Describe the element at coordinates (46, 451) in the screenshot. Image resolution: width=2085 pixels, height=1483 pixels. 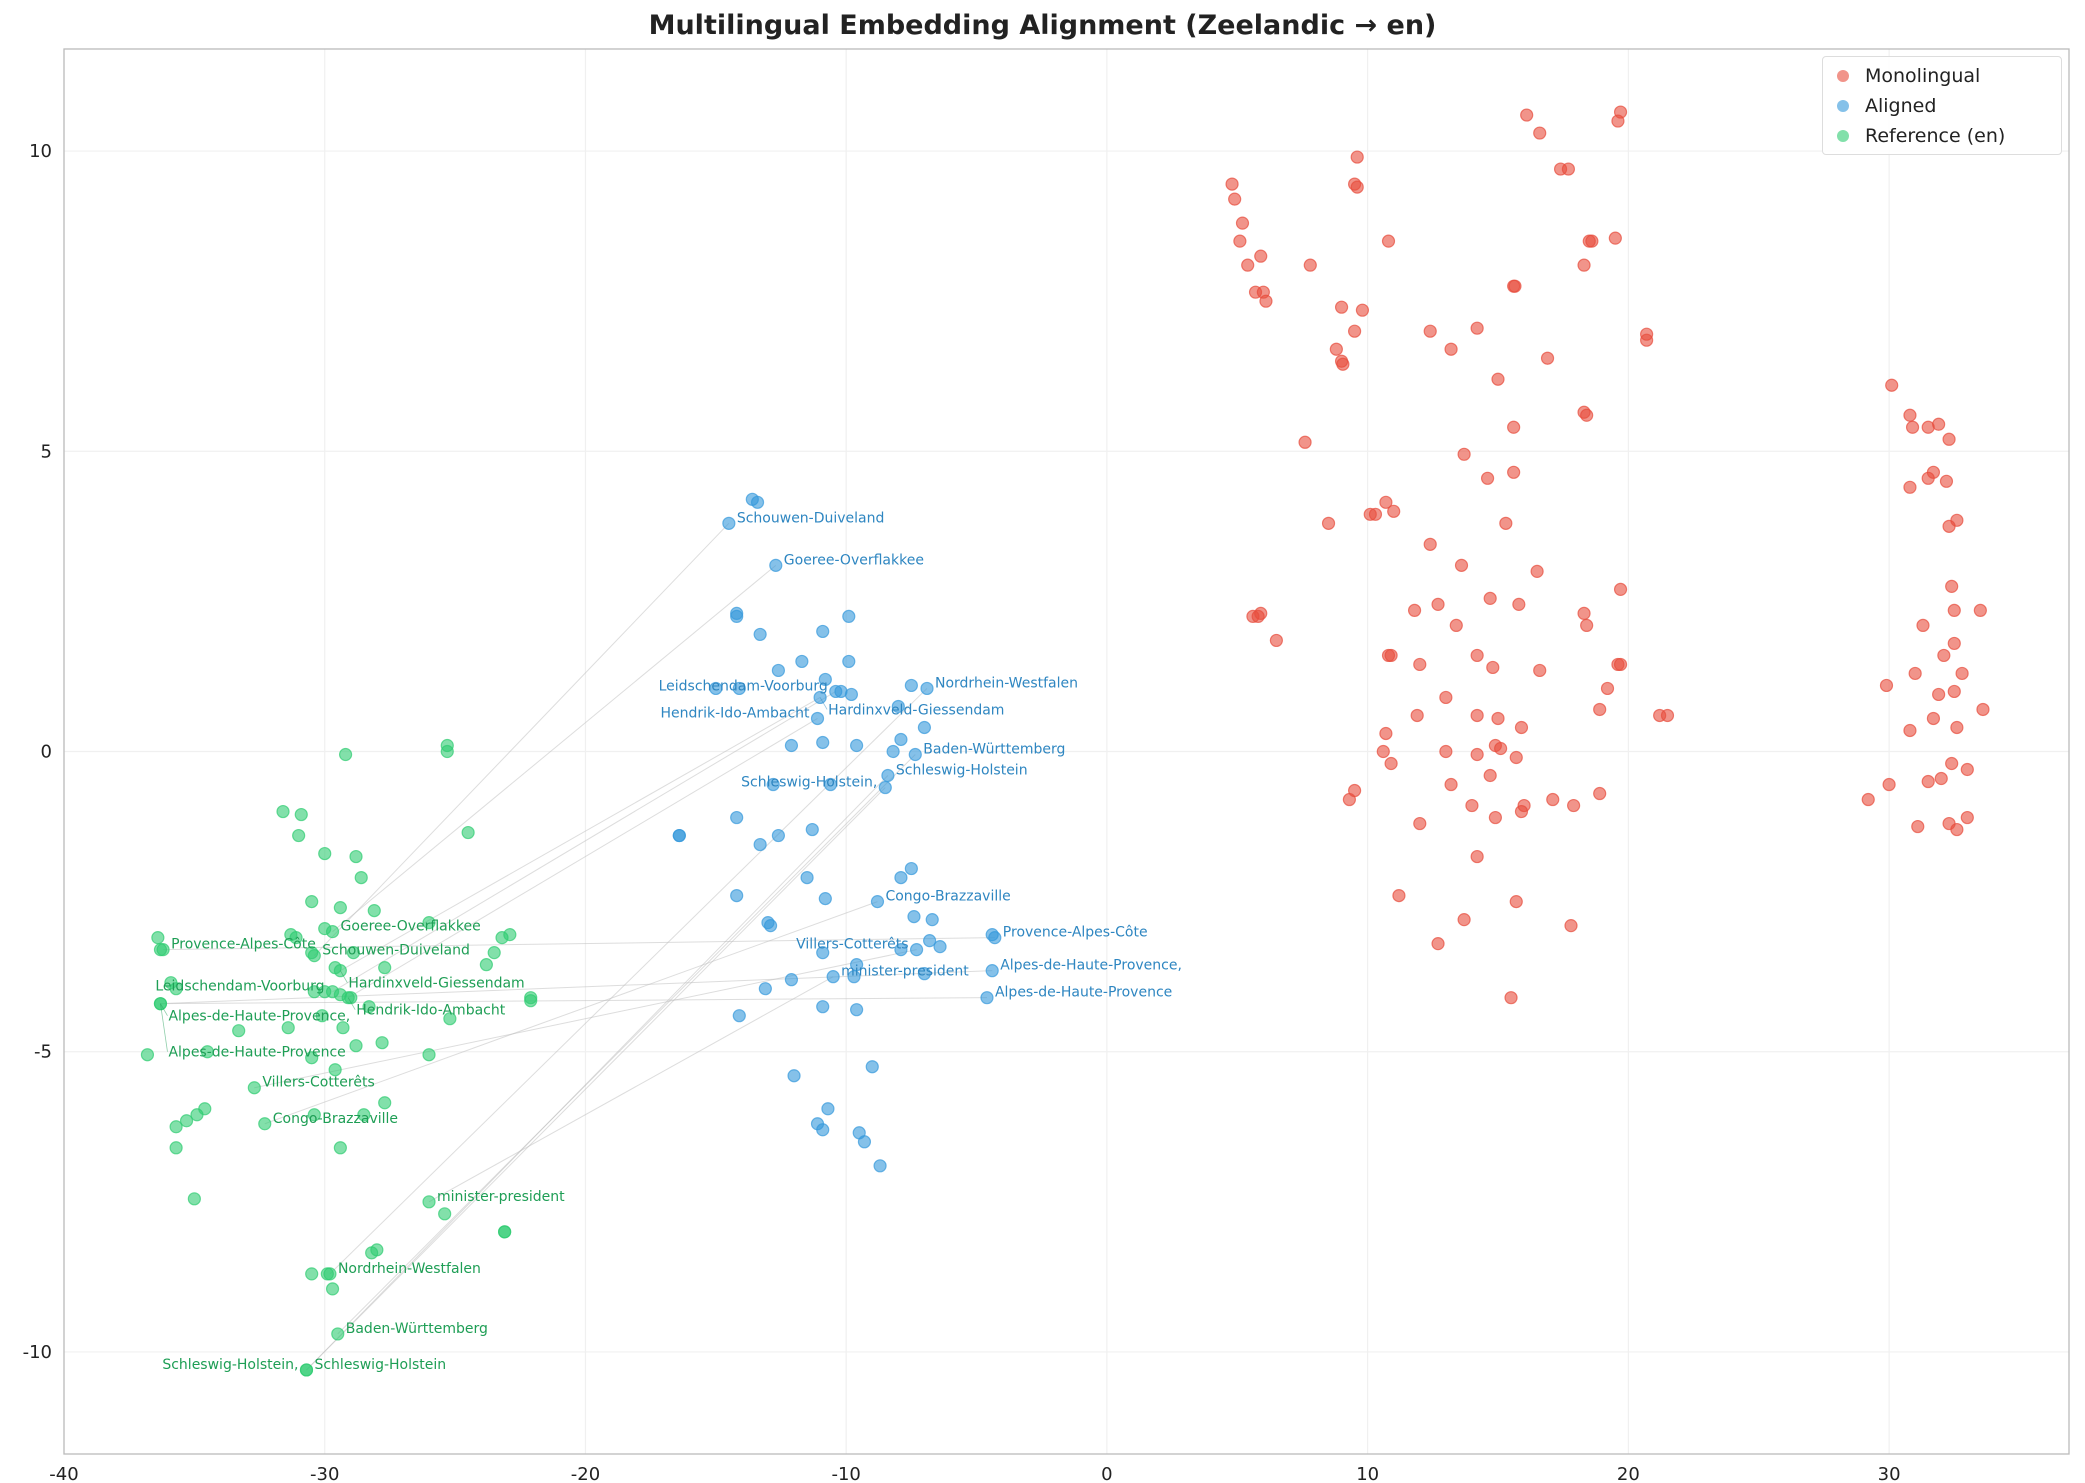
I see `y-tick-label: 5` at that location.